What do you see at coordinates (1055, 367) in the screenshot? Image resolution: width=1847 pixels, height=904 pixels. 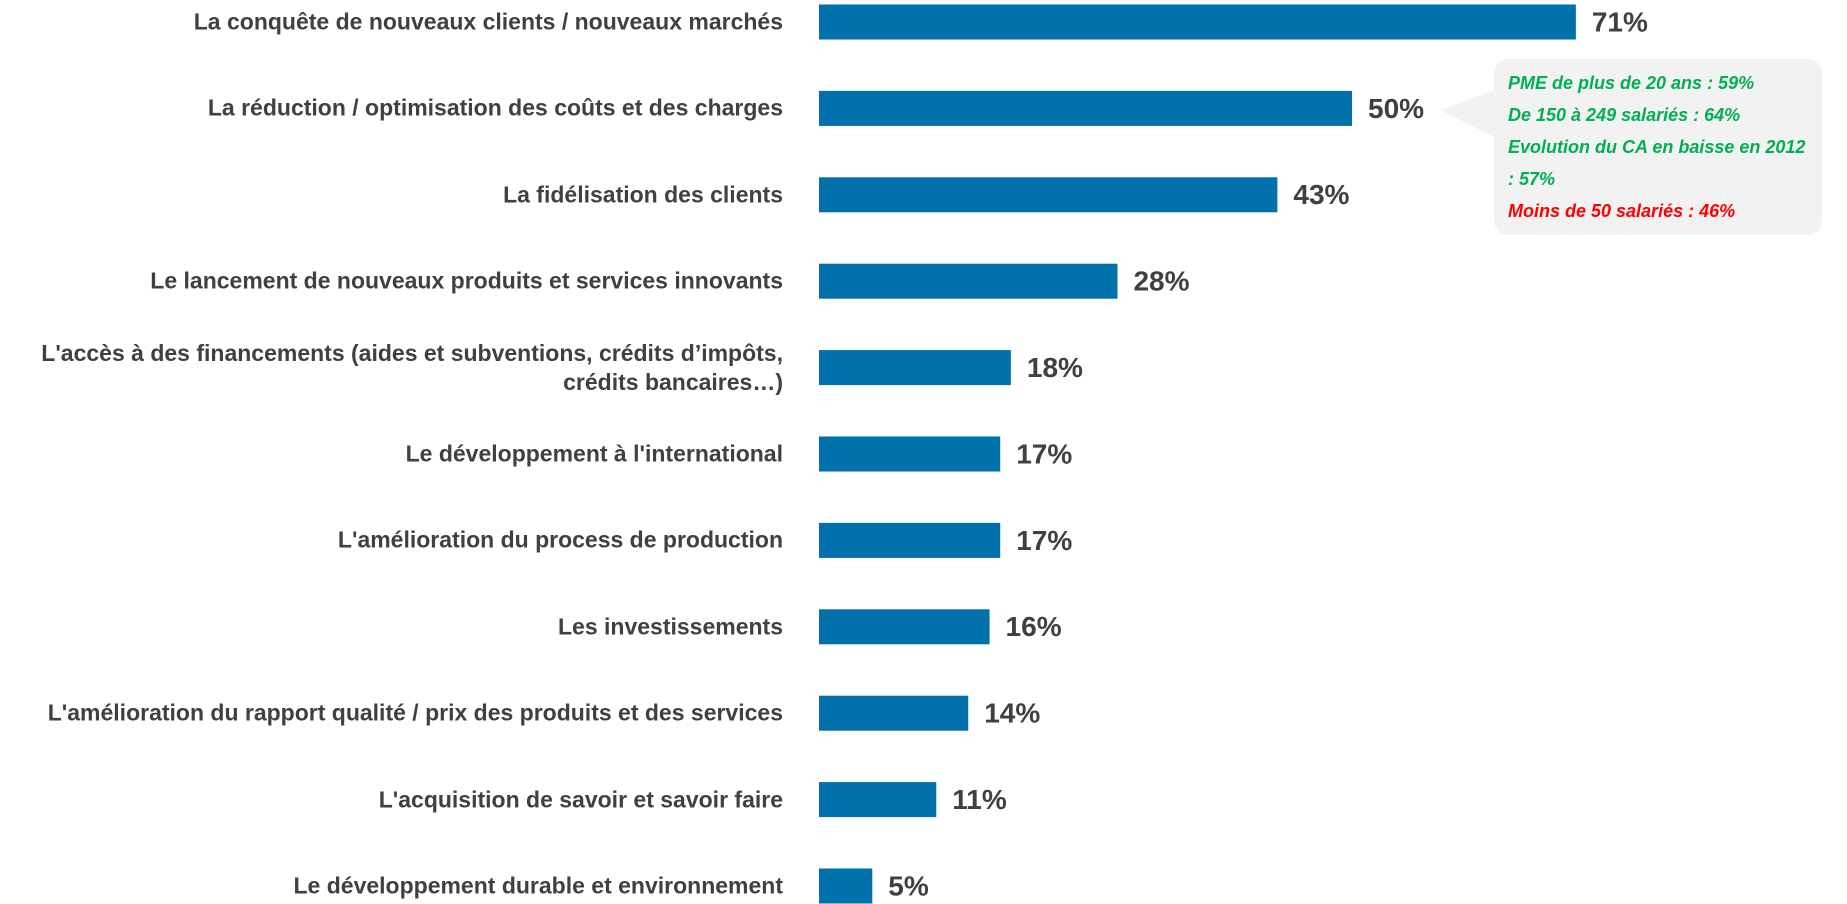 I see `value-label: 18%` at bounding box center [1055, 367].